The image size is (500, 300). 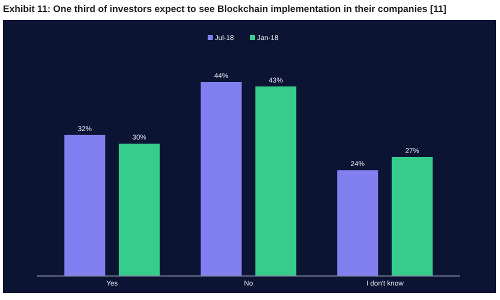 What do you see at coordinates (224, 9) in the screenshot?
I see `chart-title: Exhibit 11: One third of investors expect to see Blockchain implementation in their companies [11]` at bounding box center [224, 9].